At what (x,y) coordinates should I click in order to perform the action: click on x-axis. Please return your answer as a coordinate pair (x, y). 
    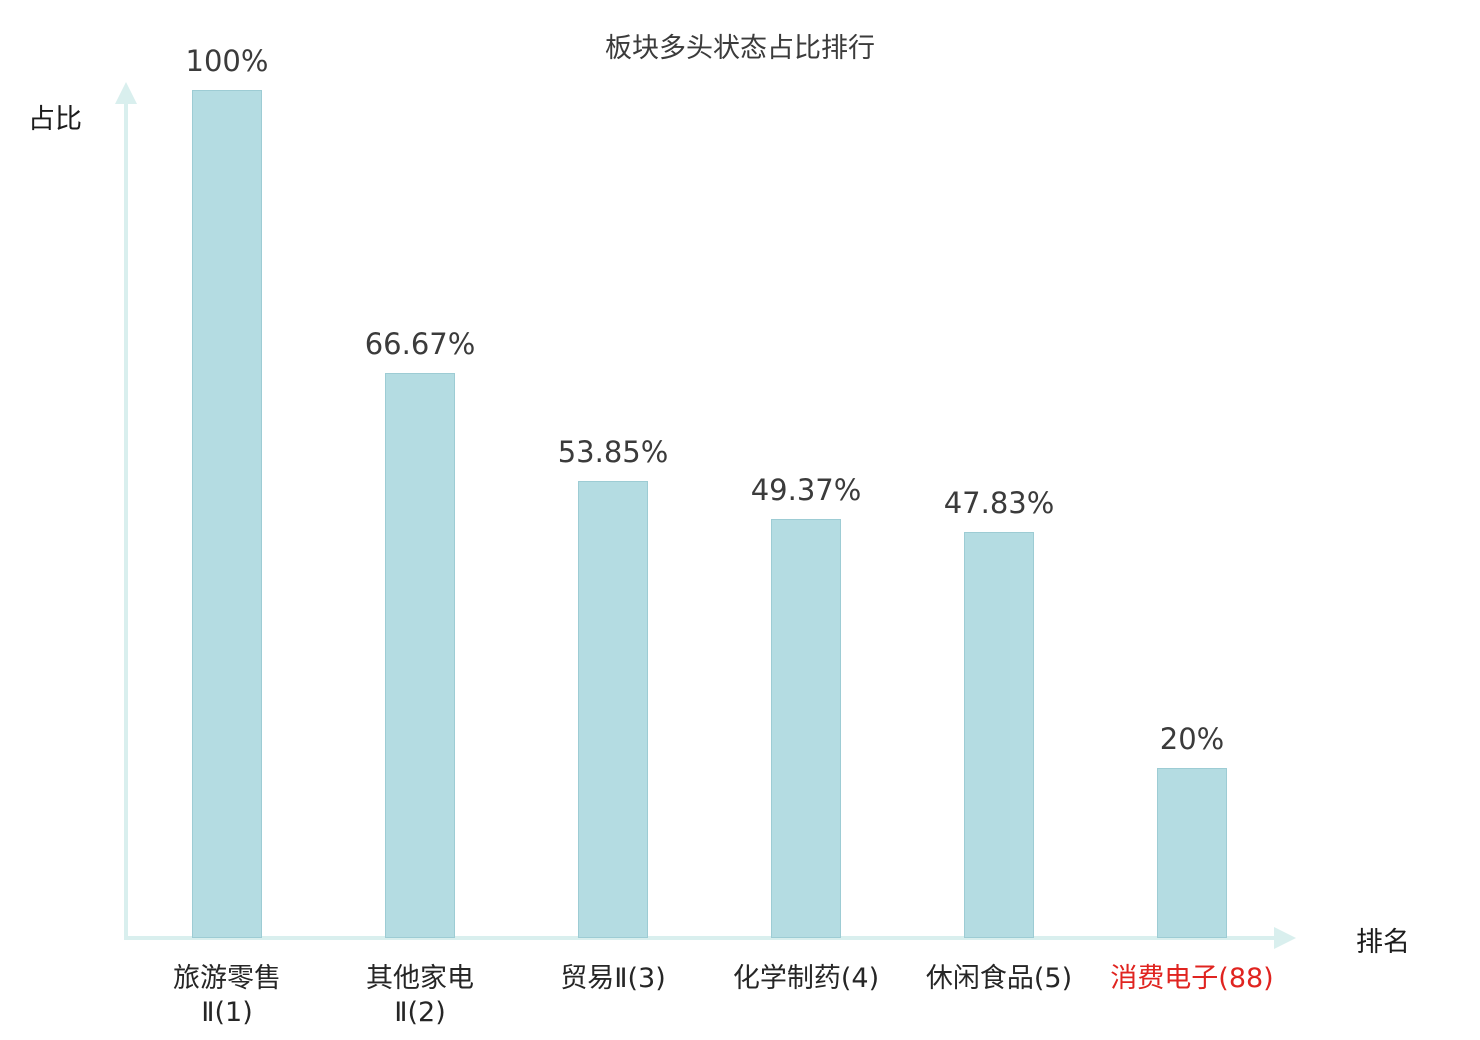
    Looking at the image, I should click on (700, 938).